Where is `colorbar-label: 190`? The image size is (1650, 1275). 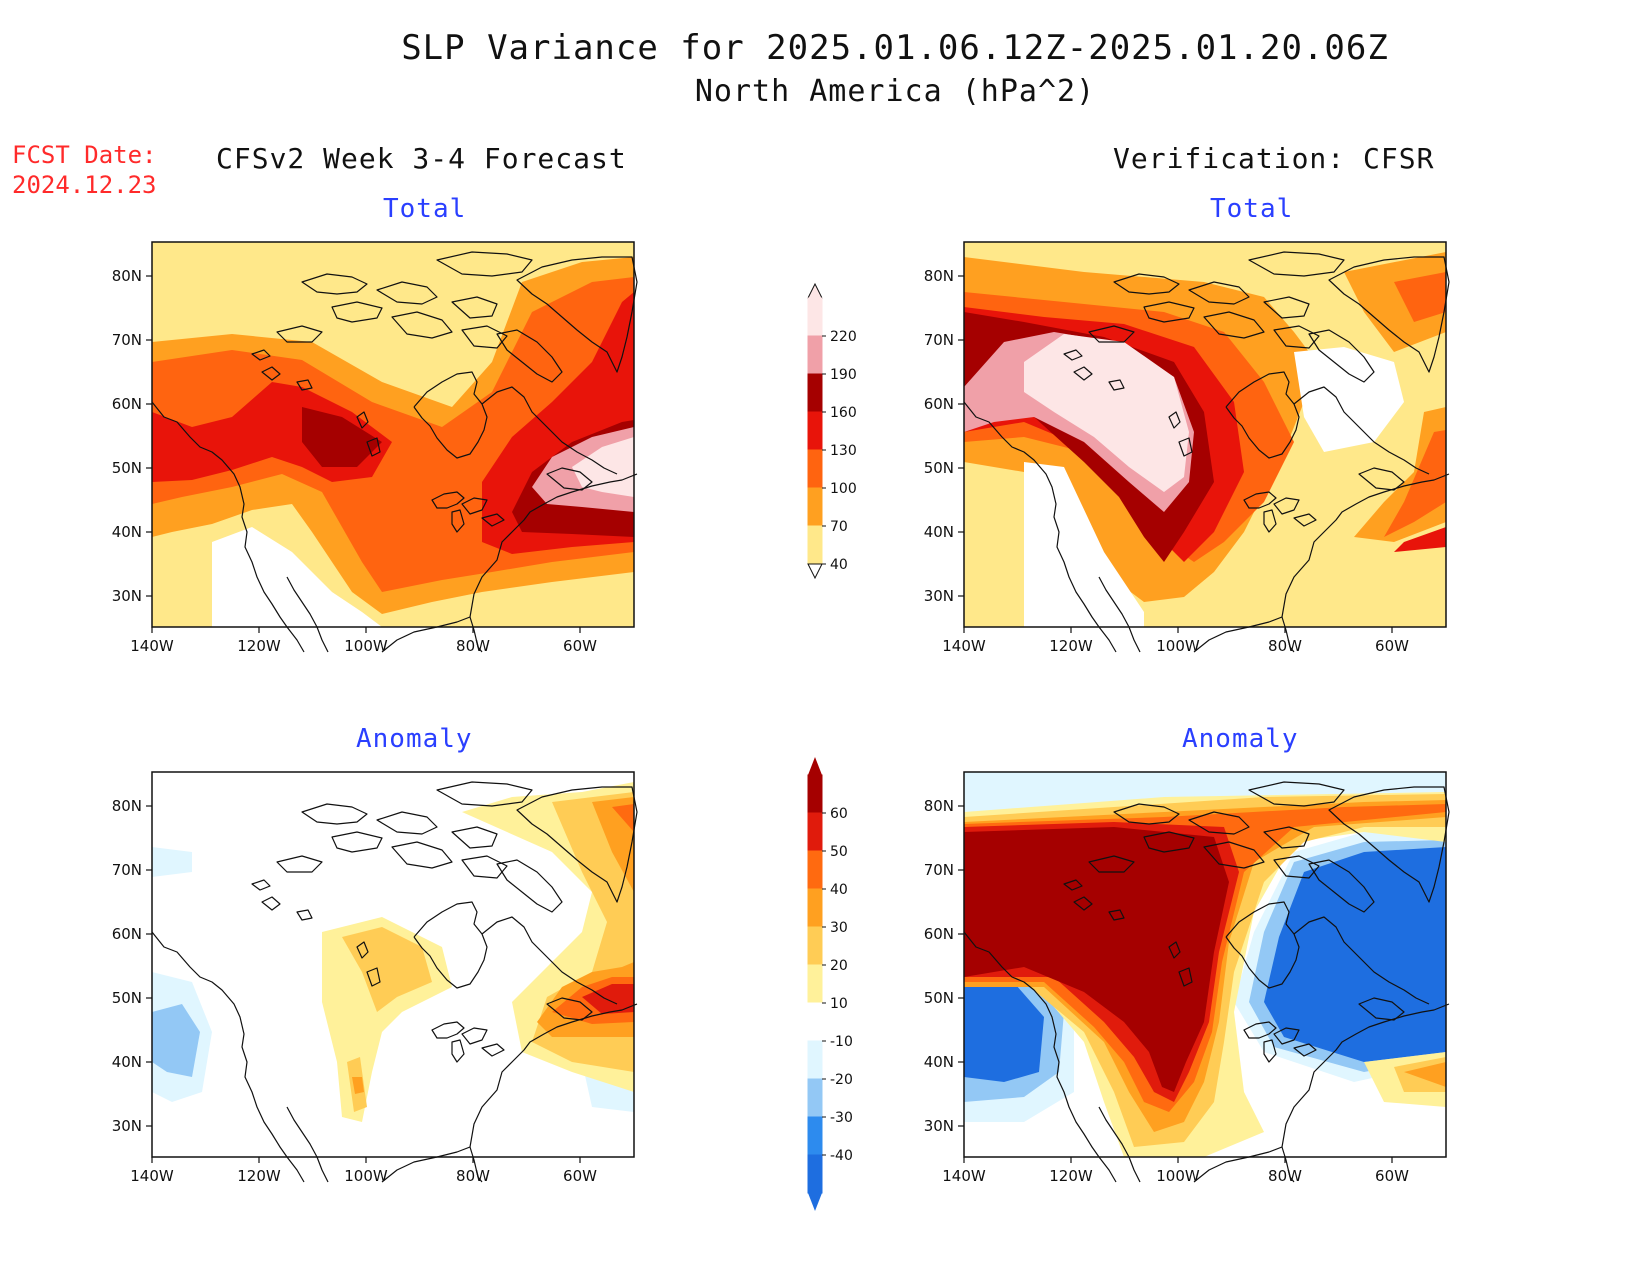 colorbar-label: 190 is located at coordinates (843, 375).